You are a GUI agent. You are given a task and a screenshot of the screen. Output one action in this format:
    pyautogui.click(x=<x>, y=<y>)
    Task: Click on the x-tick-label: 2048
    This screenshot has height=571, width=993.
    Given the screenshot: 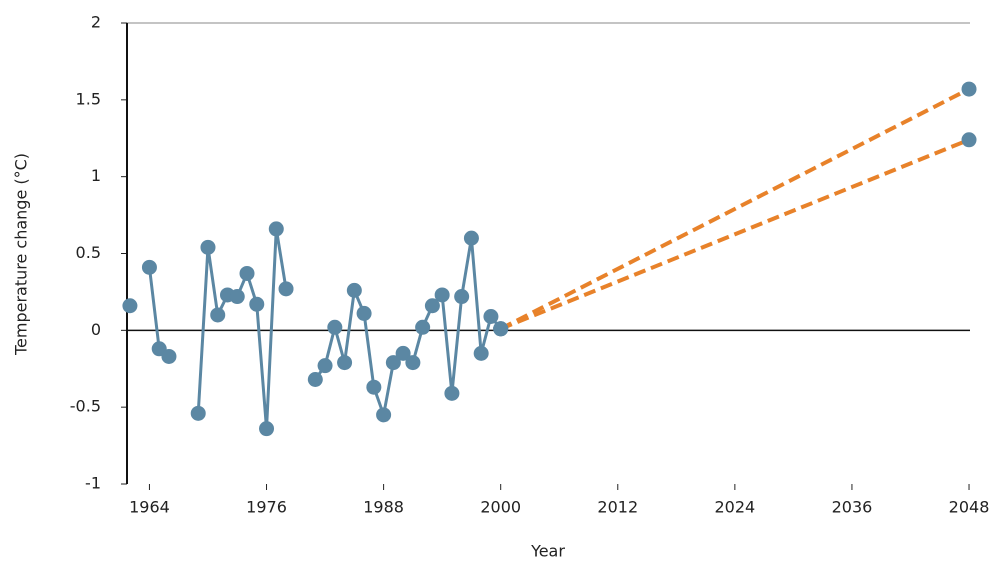 What is the action you would take?
    pyautogui.click(x=969, y=507)
    